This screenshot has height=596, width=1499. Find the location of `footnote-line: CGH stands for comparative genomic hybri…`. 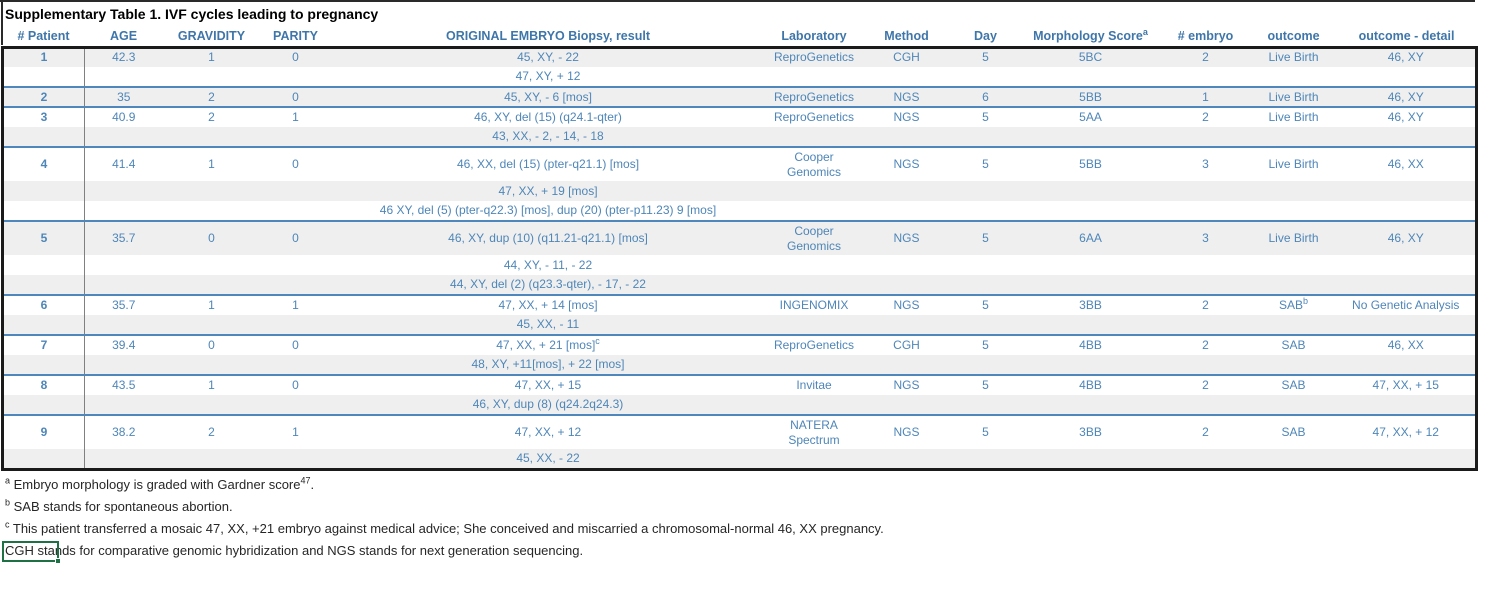

footnote-line: CGH stands for comparative genomic hybri… is located at coordinates (750, 552).